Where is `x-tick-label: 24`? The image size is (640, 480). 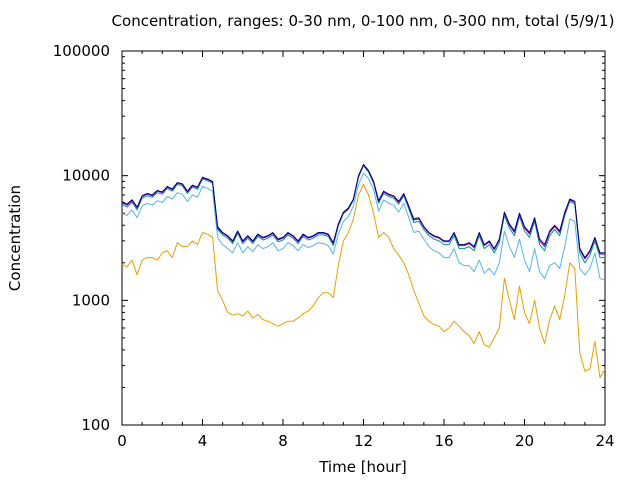 x-tick-label: 24 is located at coordinates (604, 441).